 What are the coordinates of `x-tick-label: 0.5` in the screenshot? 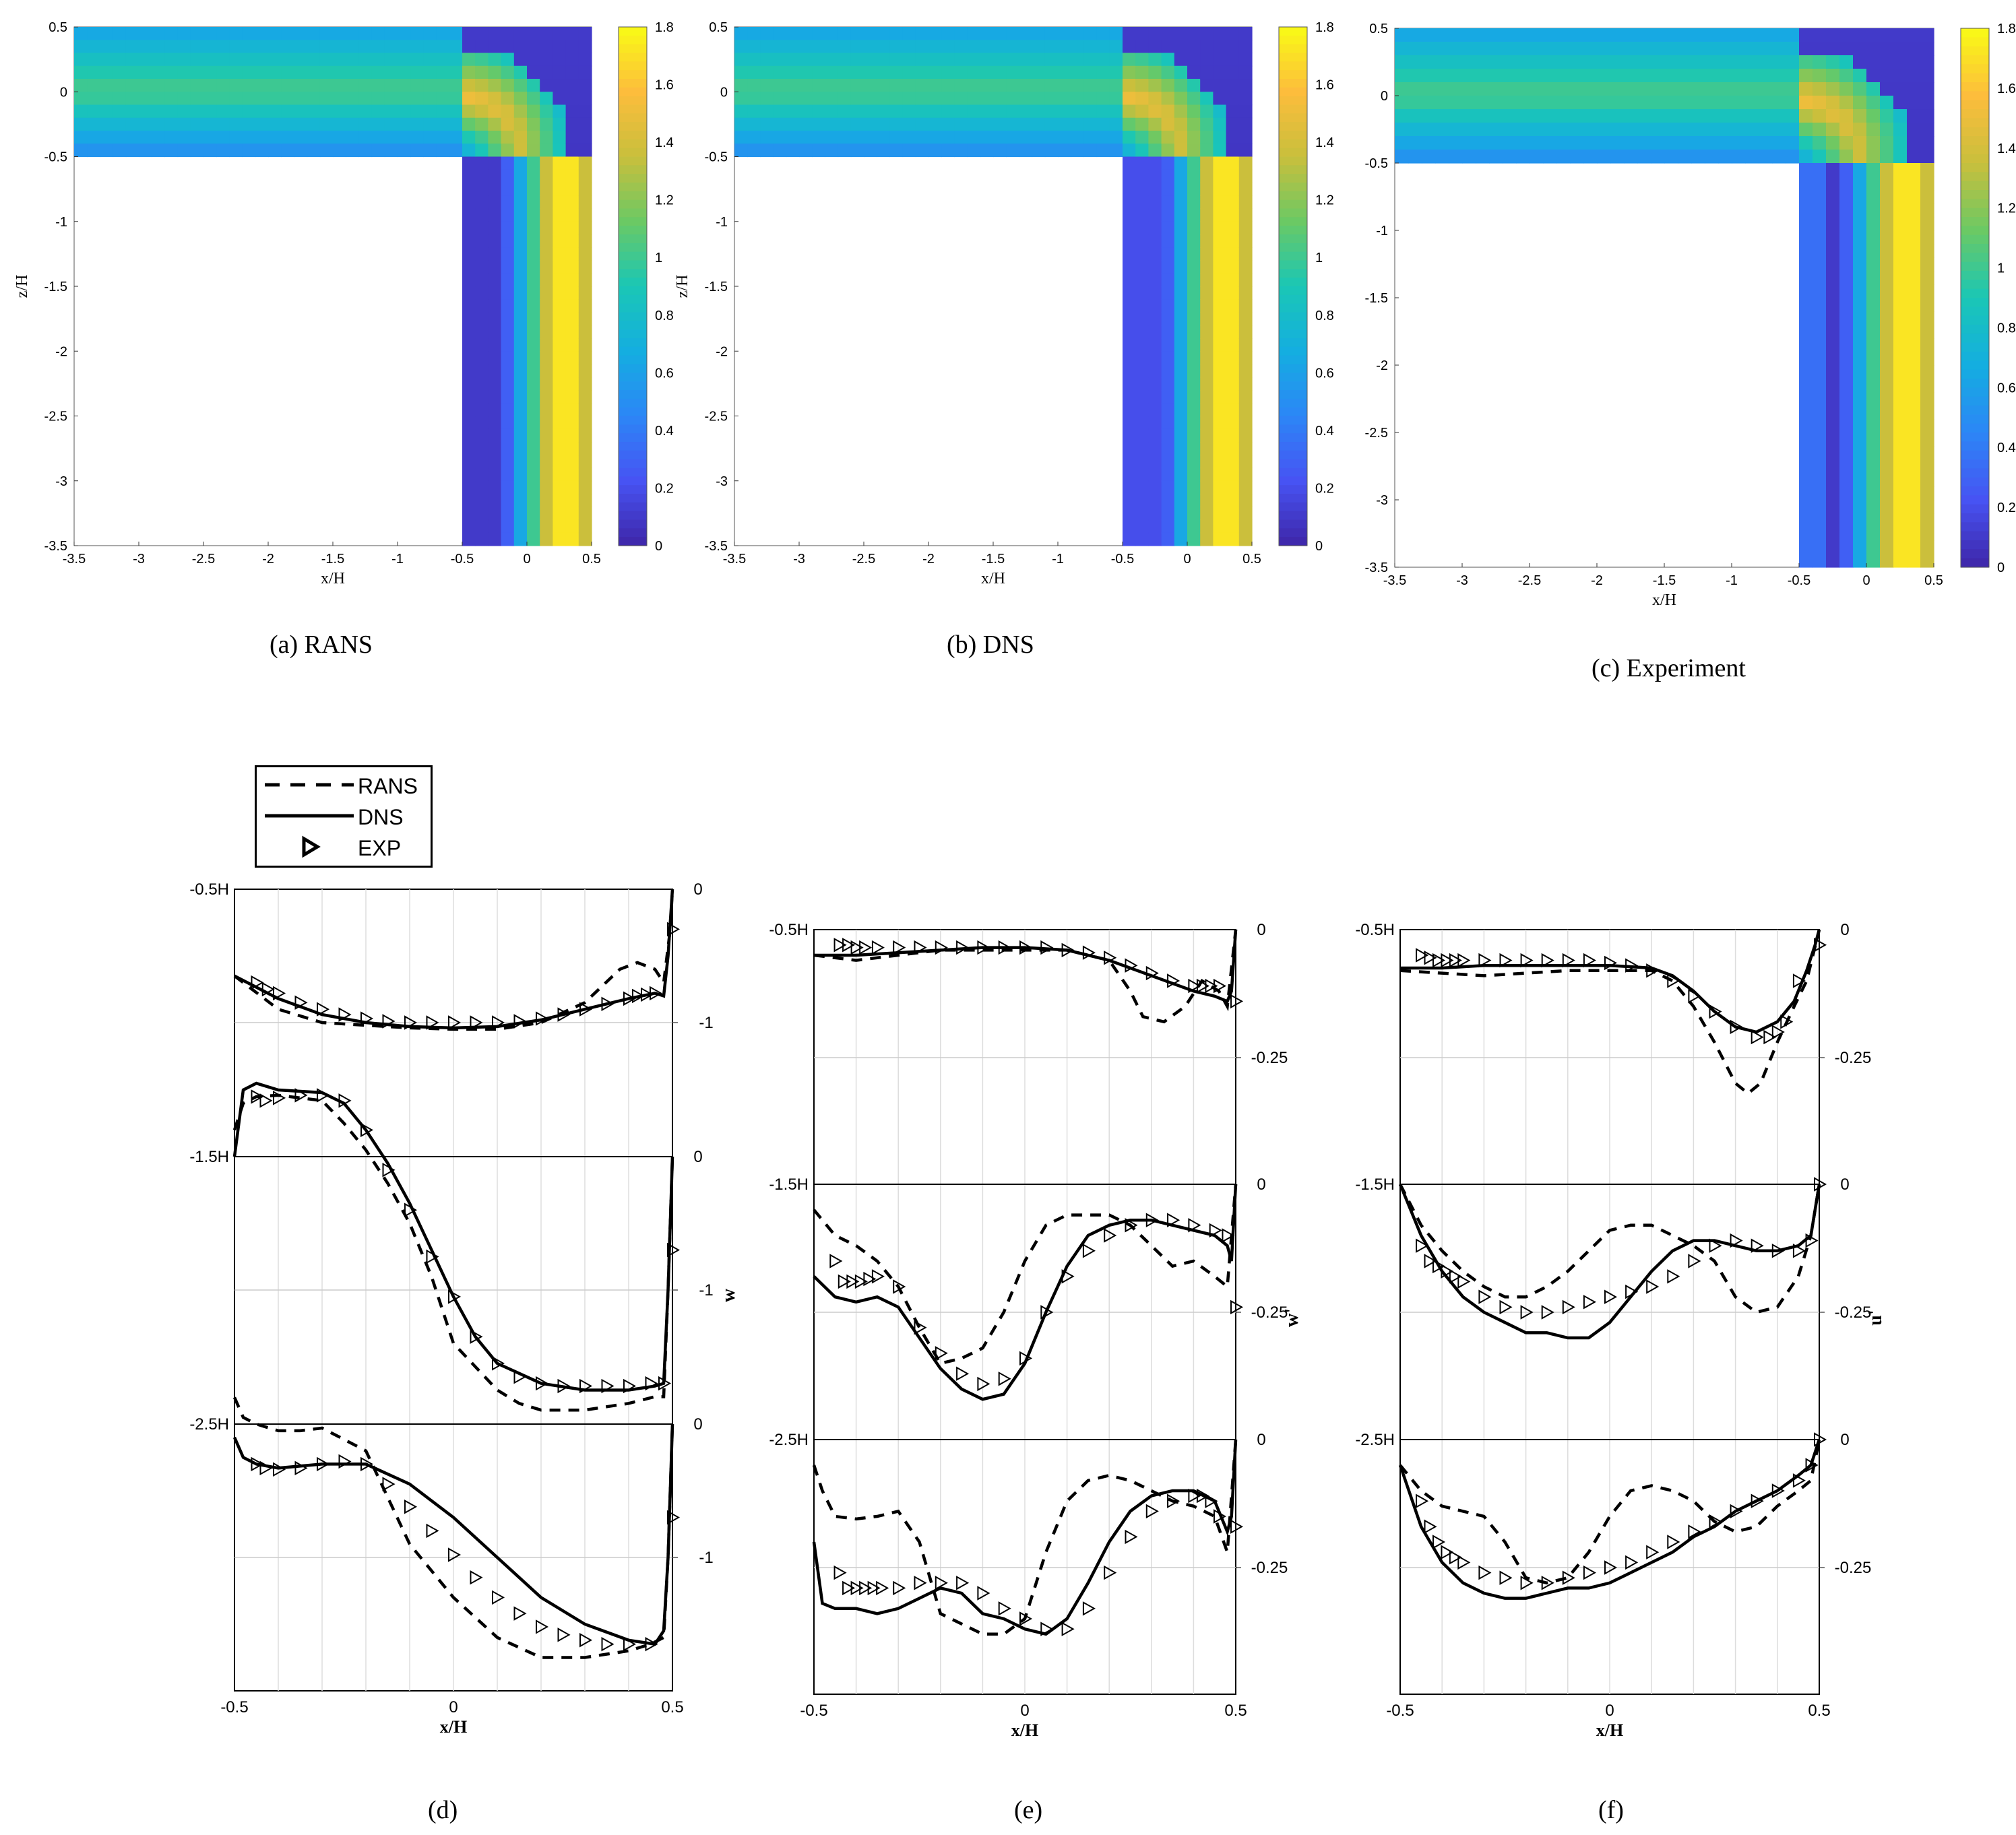 It's located at (1251, 559).